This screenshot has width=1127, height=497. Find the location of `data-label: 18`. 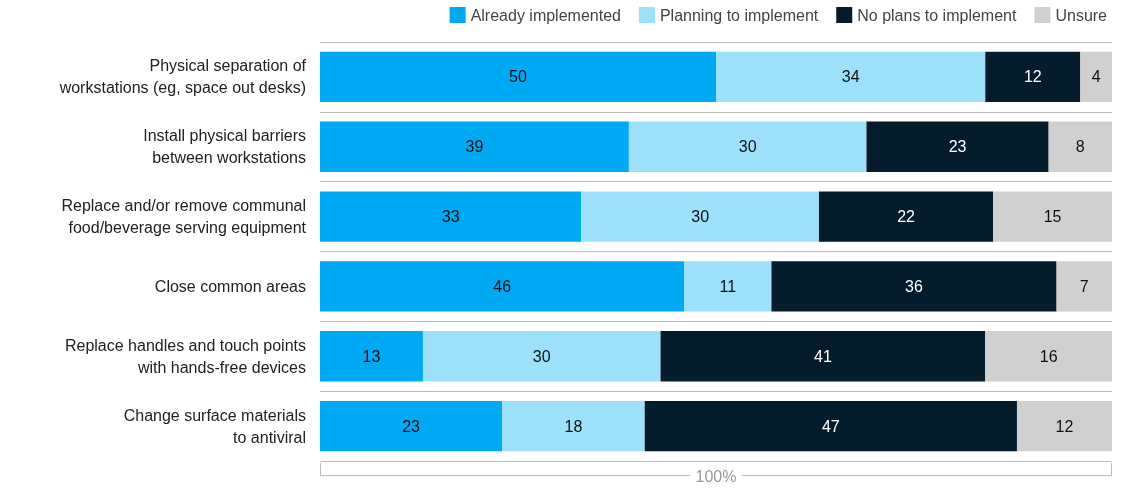

data-label: 18 is located at coordinates (573, 426).